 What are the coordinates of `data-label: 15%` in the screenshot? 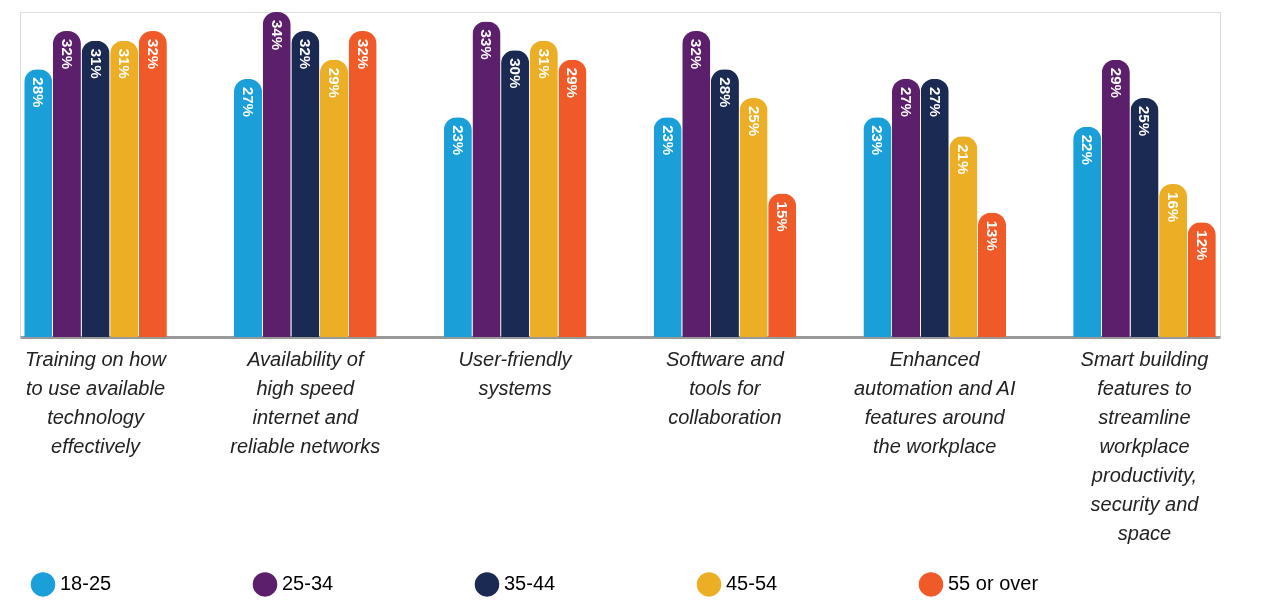 It's located at (783, 216).